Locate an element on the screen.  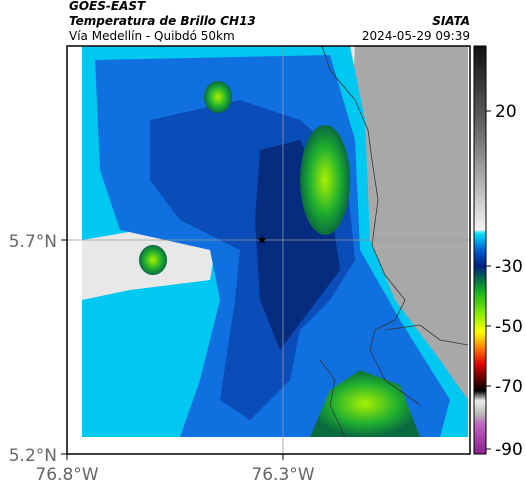
colorbar is located at coordinates (480, 250).